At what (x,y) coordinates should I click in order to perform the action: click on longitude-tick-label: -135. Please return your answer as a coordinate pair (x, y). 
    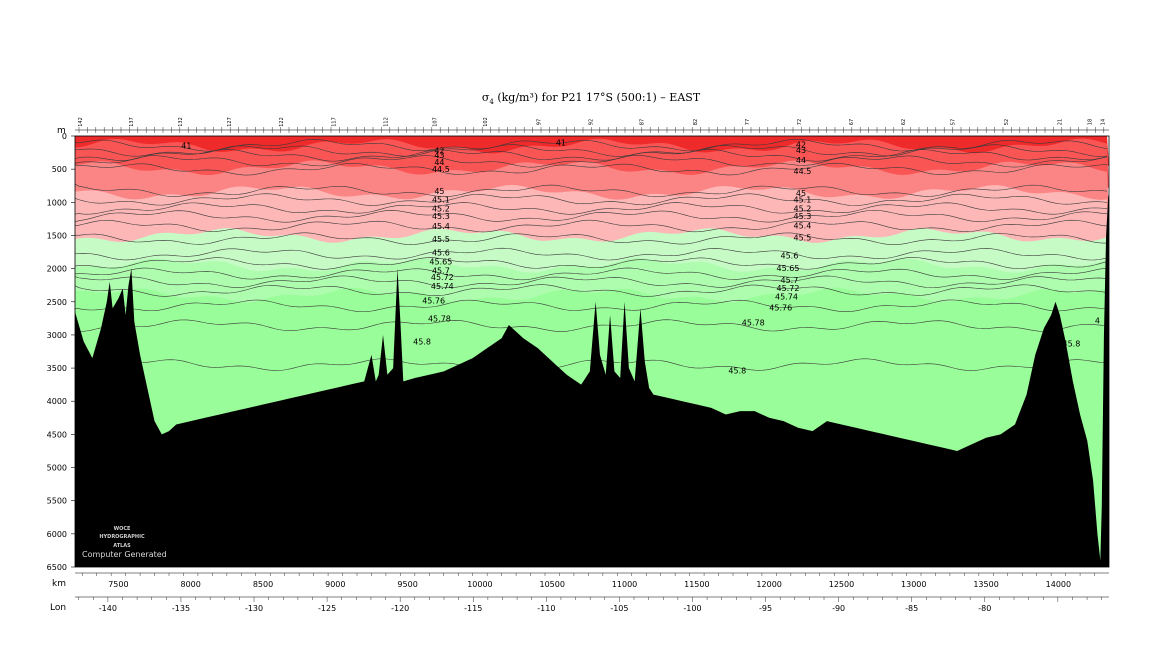
    Looking at the image, I should click on (181, 608).